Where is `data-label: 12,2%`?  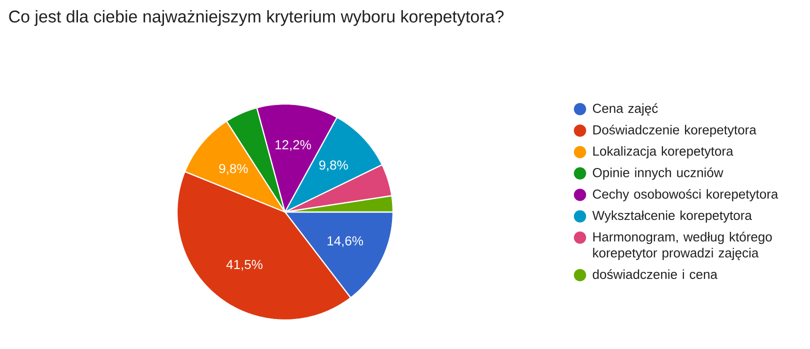
data-label: 12,2% is located at coordinates (293, 145).